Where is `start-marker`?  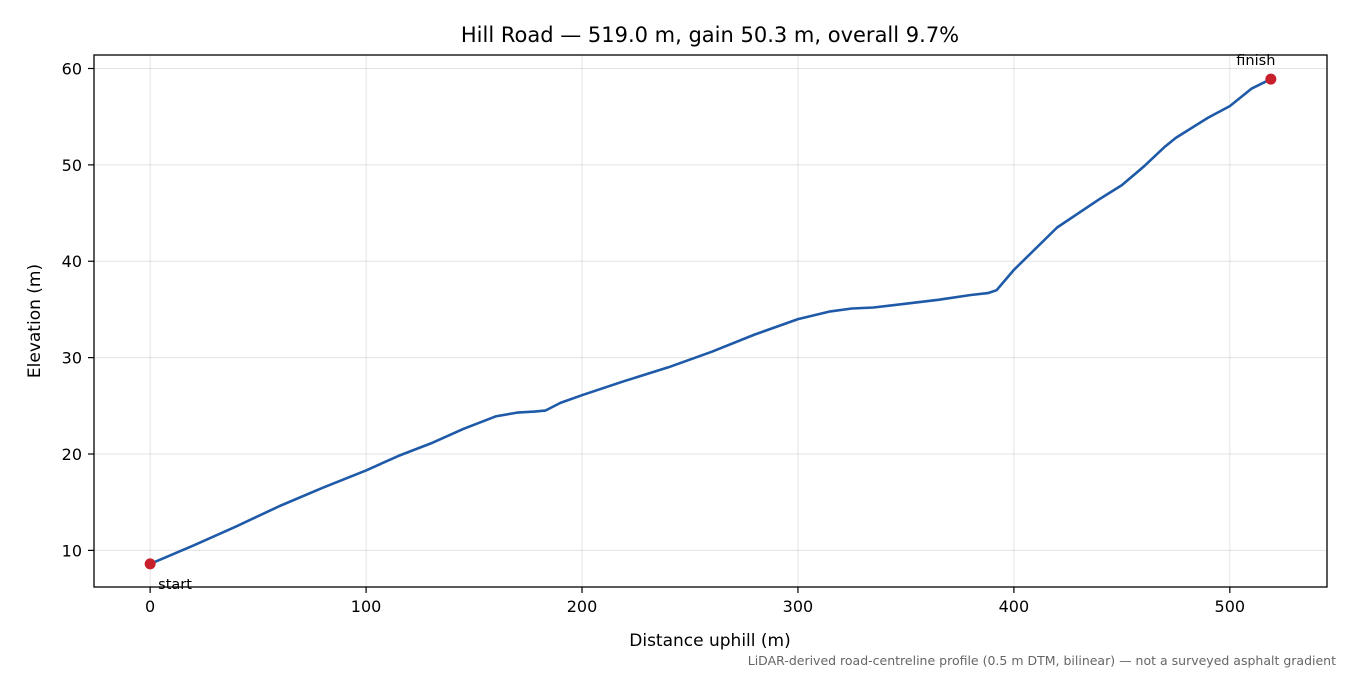
start-marker is located at coordinates (150, 564).